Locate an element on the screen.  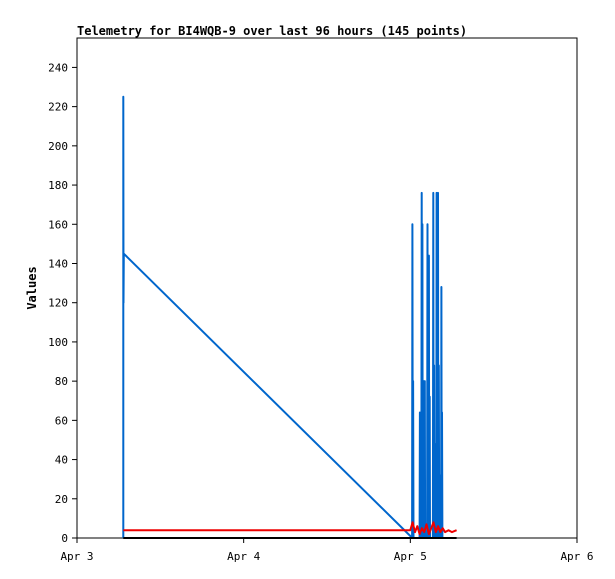
y-tick-label: 40 is located at coordinates (61, 460).